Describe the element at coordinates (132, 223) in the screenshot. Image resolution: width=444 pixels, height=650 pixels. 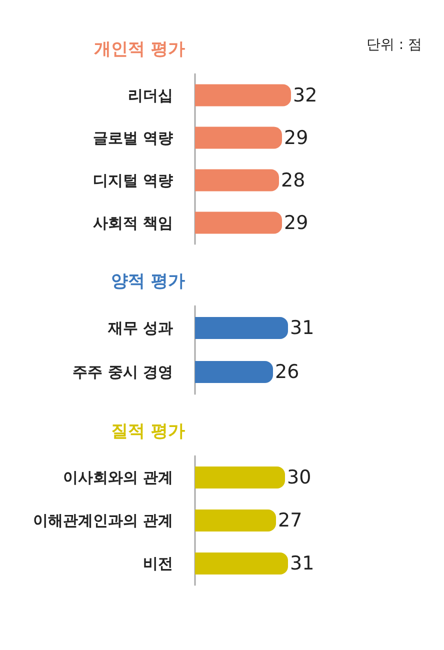
I see `y-tick-label: 사회적 책임` at that location.